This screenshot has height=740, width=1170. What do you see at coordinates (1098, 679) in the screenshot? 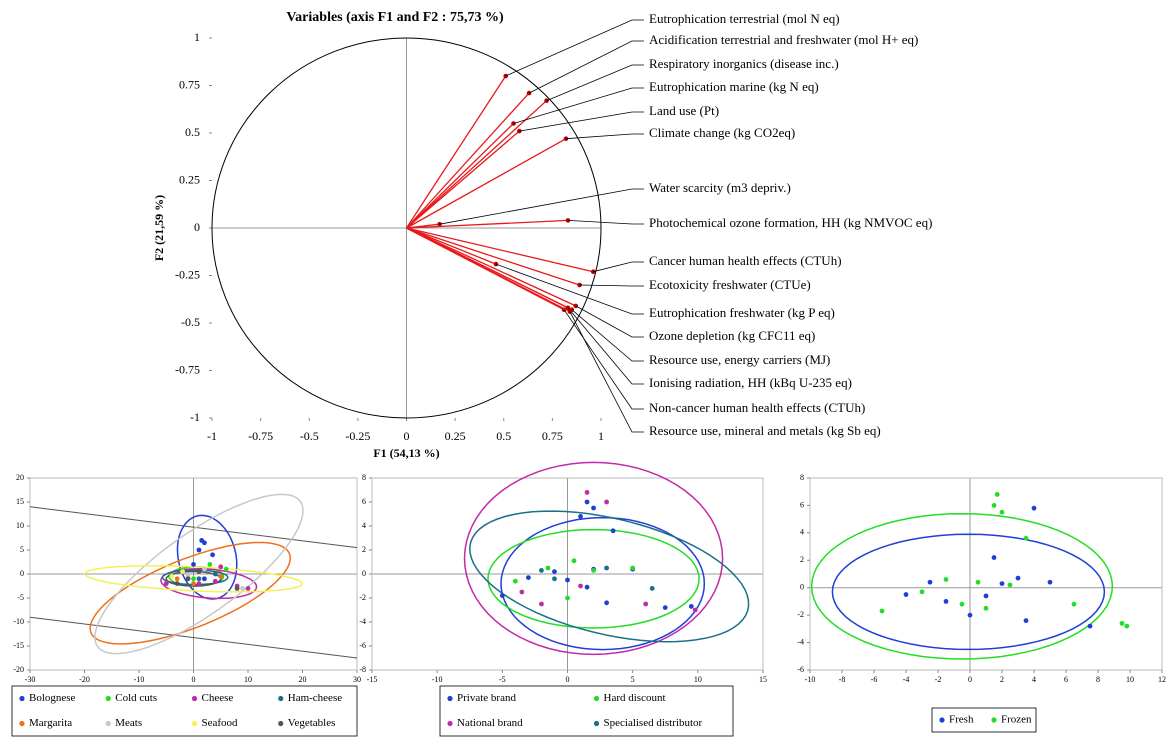
I see `x-tick-label: 8` at bounding box center [1098, 679].